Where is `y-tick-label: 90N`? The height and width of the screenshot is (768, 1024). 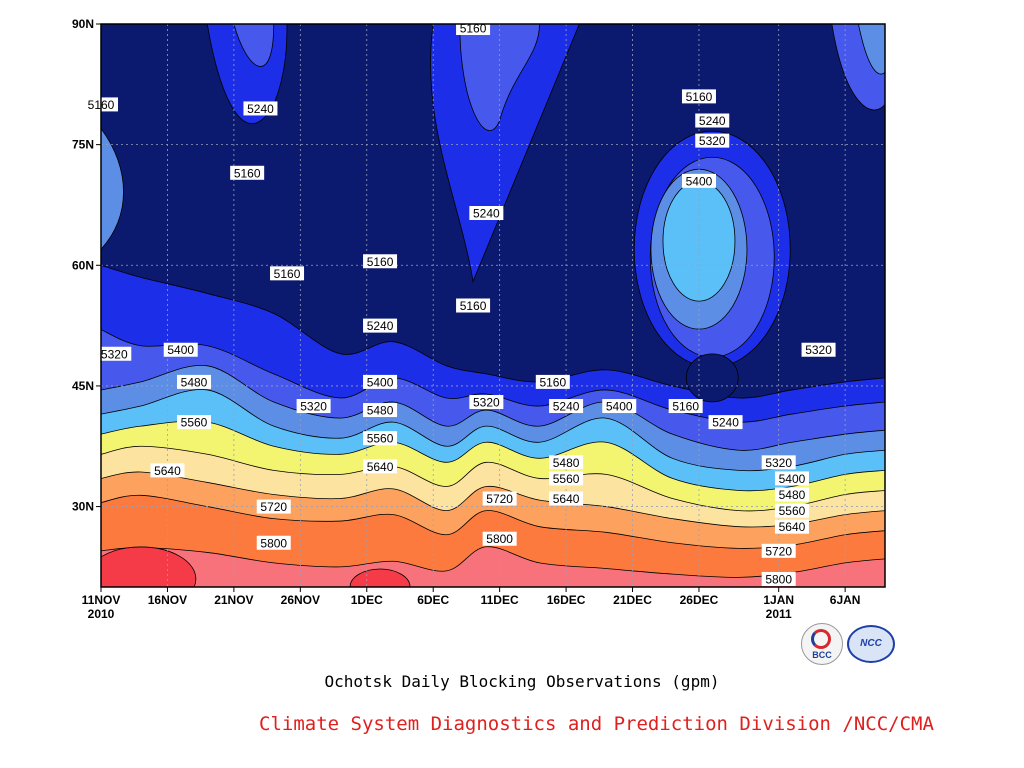
y-tick-label: 90N is located at coordinates (83, 24).